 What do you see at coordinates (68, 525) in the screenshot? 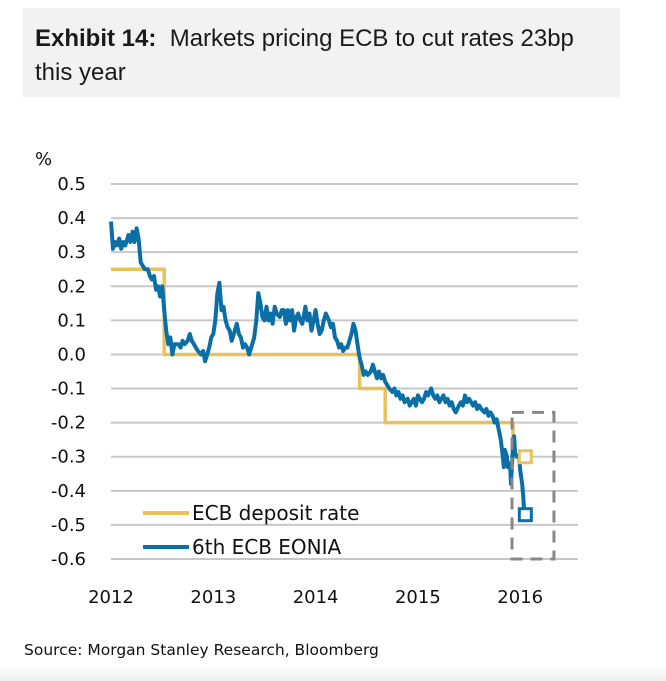
I see `y-tick-label: -0.5` at bounding box center [68, 525].